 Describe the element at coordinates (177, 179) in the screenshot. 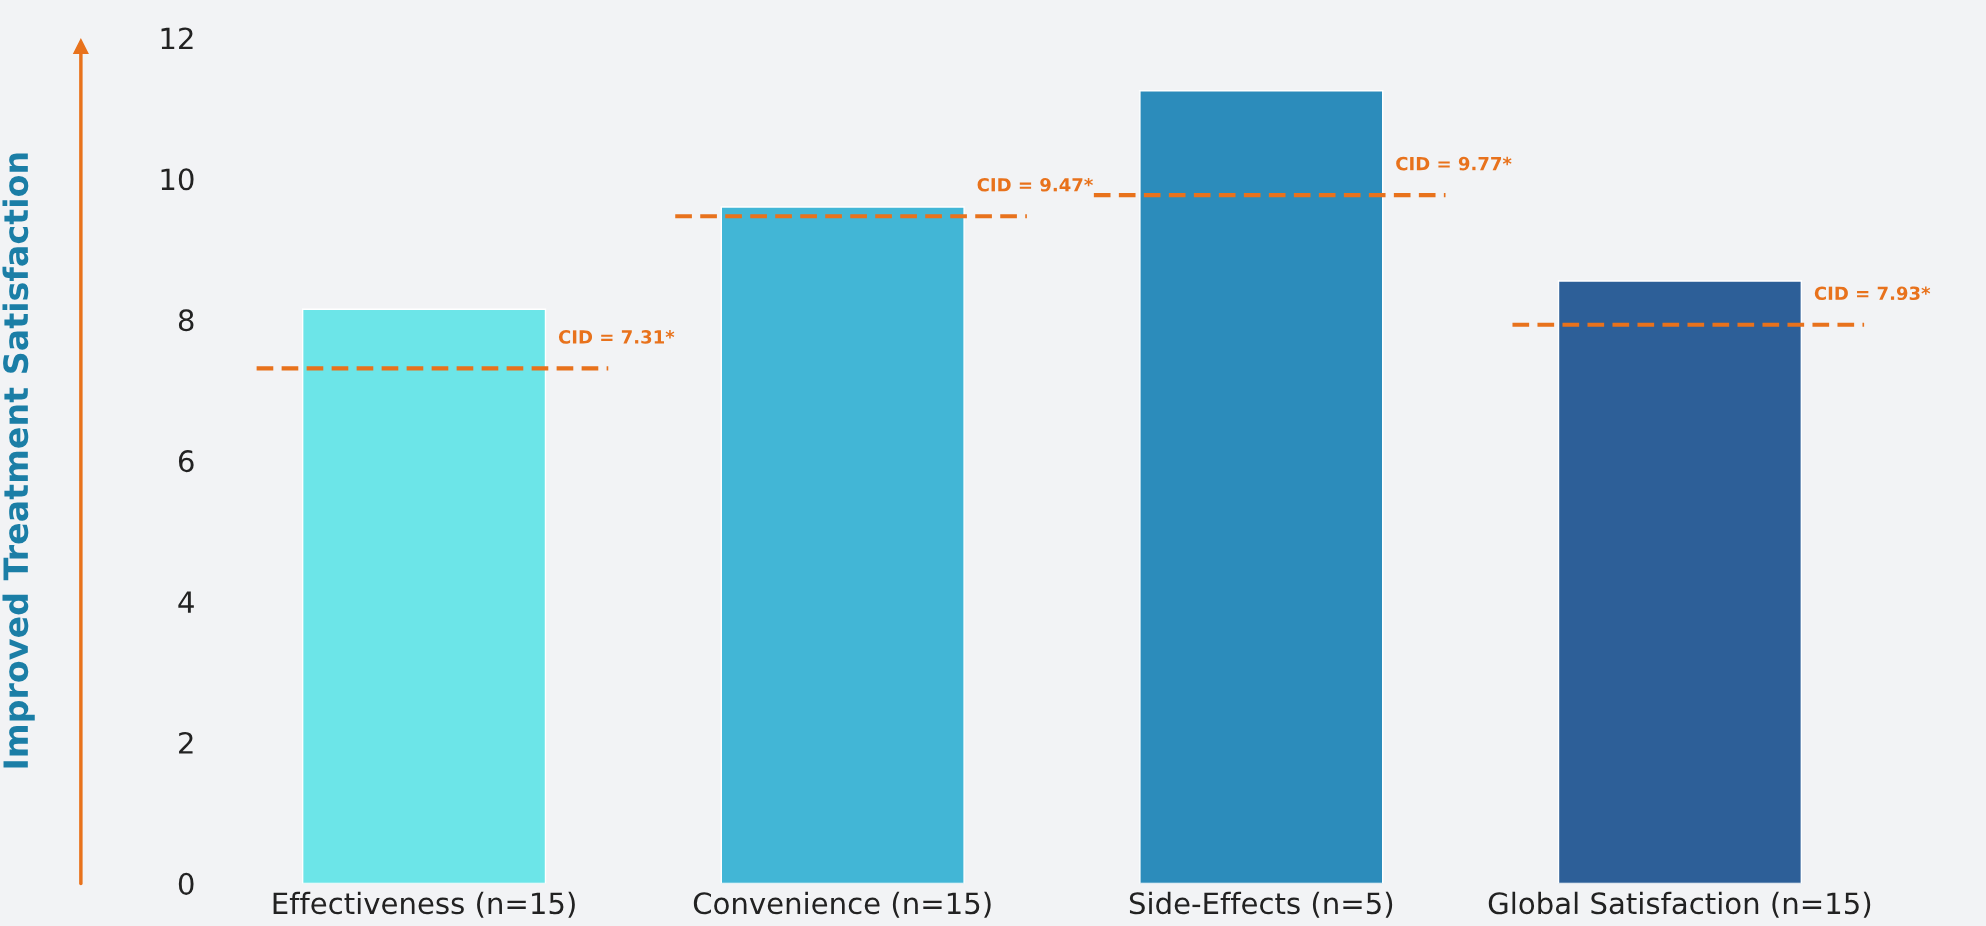

I see `y-tick-label: 10` at that location.